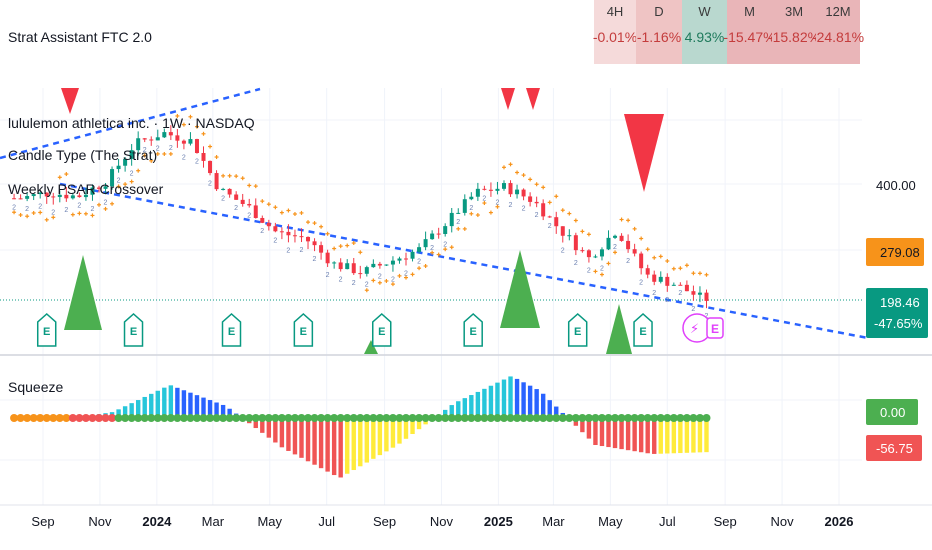 This screenshot has height=550, width=932. I want to click on squeeze-title: Squeeze, so click(35, 387).